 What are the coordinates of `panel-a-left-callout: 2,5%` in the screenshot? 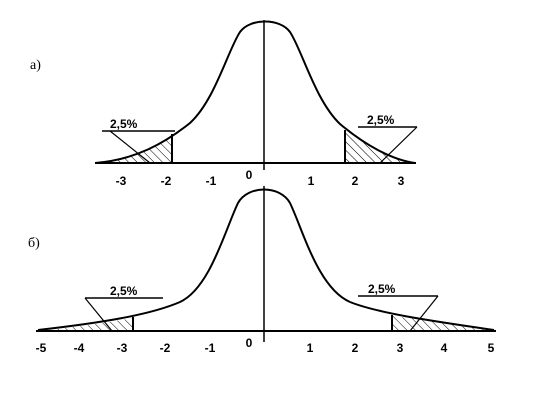 It's located at (138, 140).